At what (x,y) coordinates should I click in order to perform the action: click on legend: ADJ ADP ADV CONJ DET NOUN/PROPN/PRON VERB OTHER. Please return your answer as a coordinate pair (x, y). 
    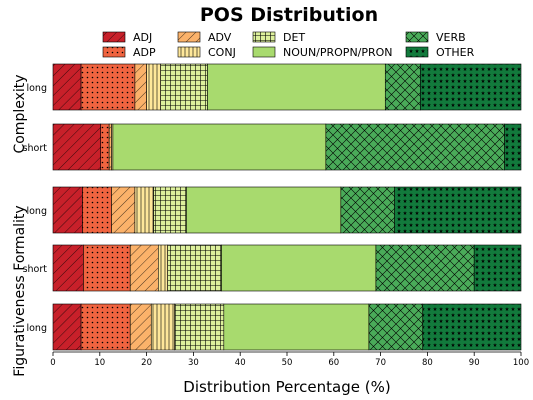
    Looking at the image, I should click on (288, 45).